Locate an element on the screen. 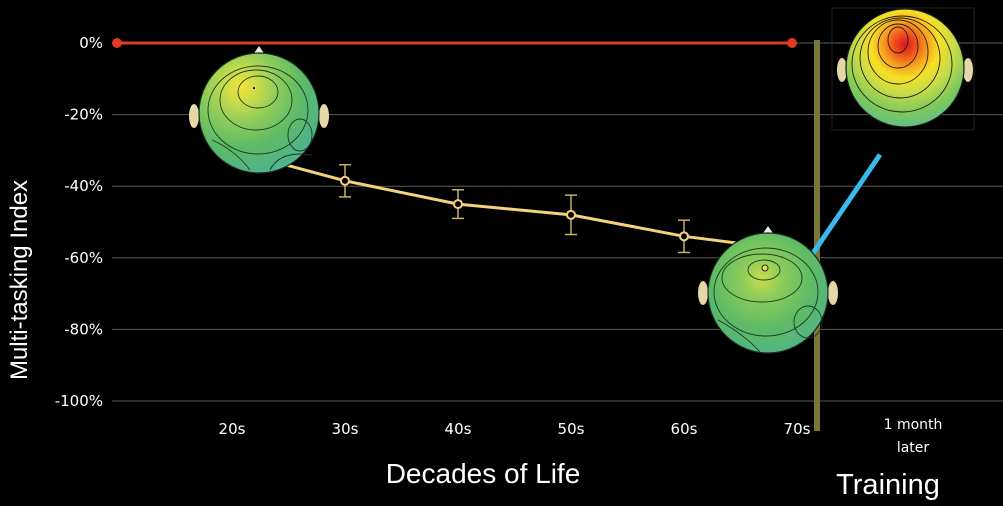 This screenshot has height=506, width=1003. scalp-map-70s is located at coordinates (768, 290).